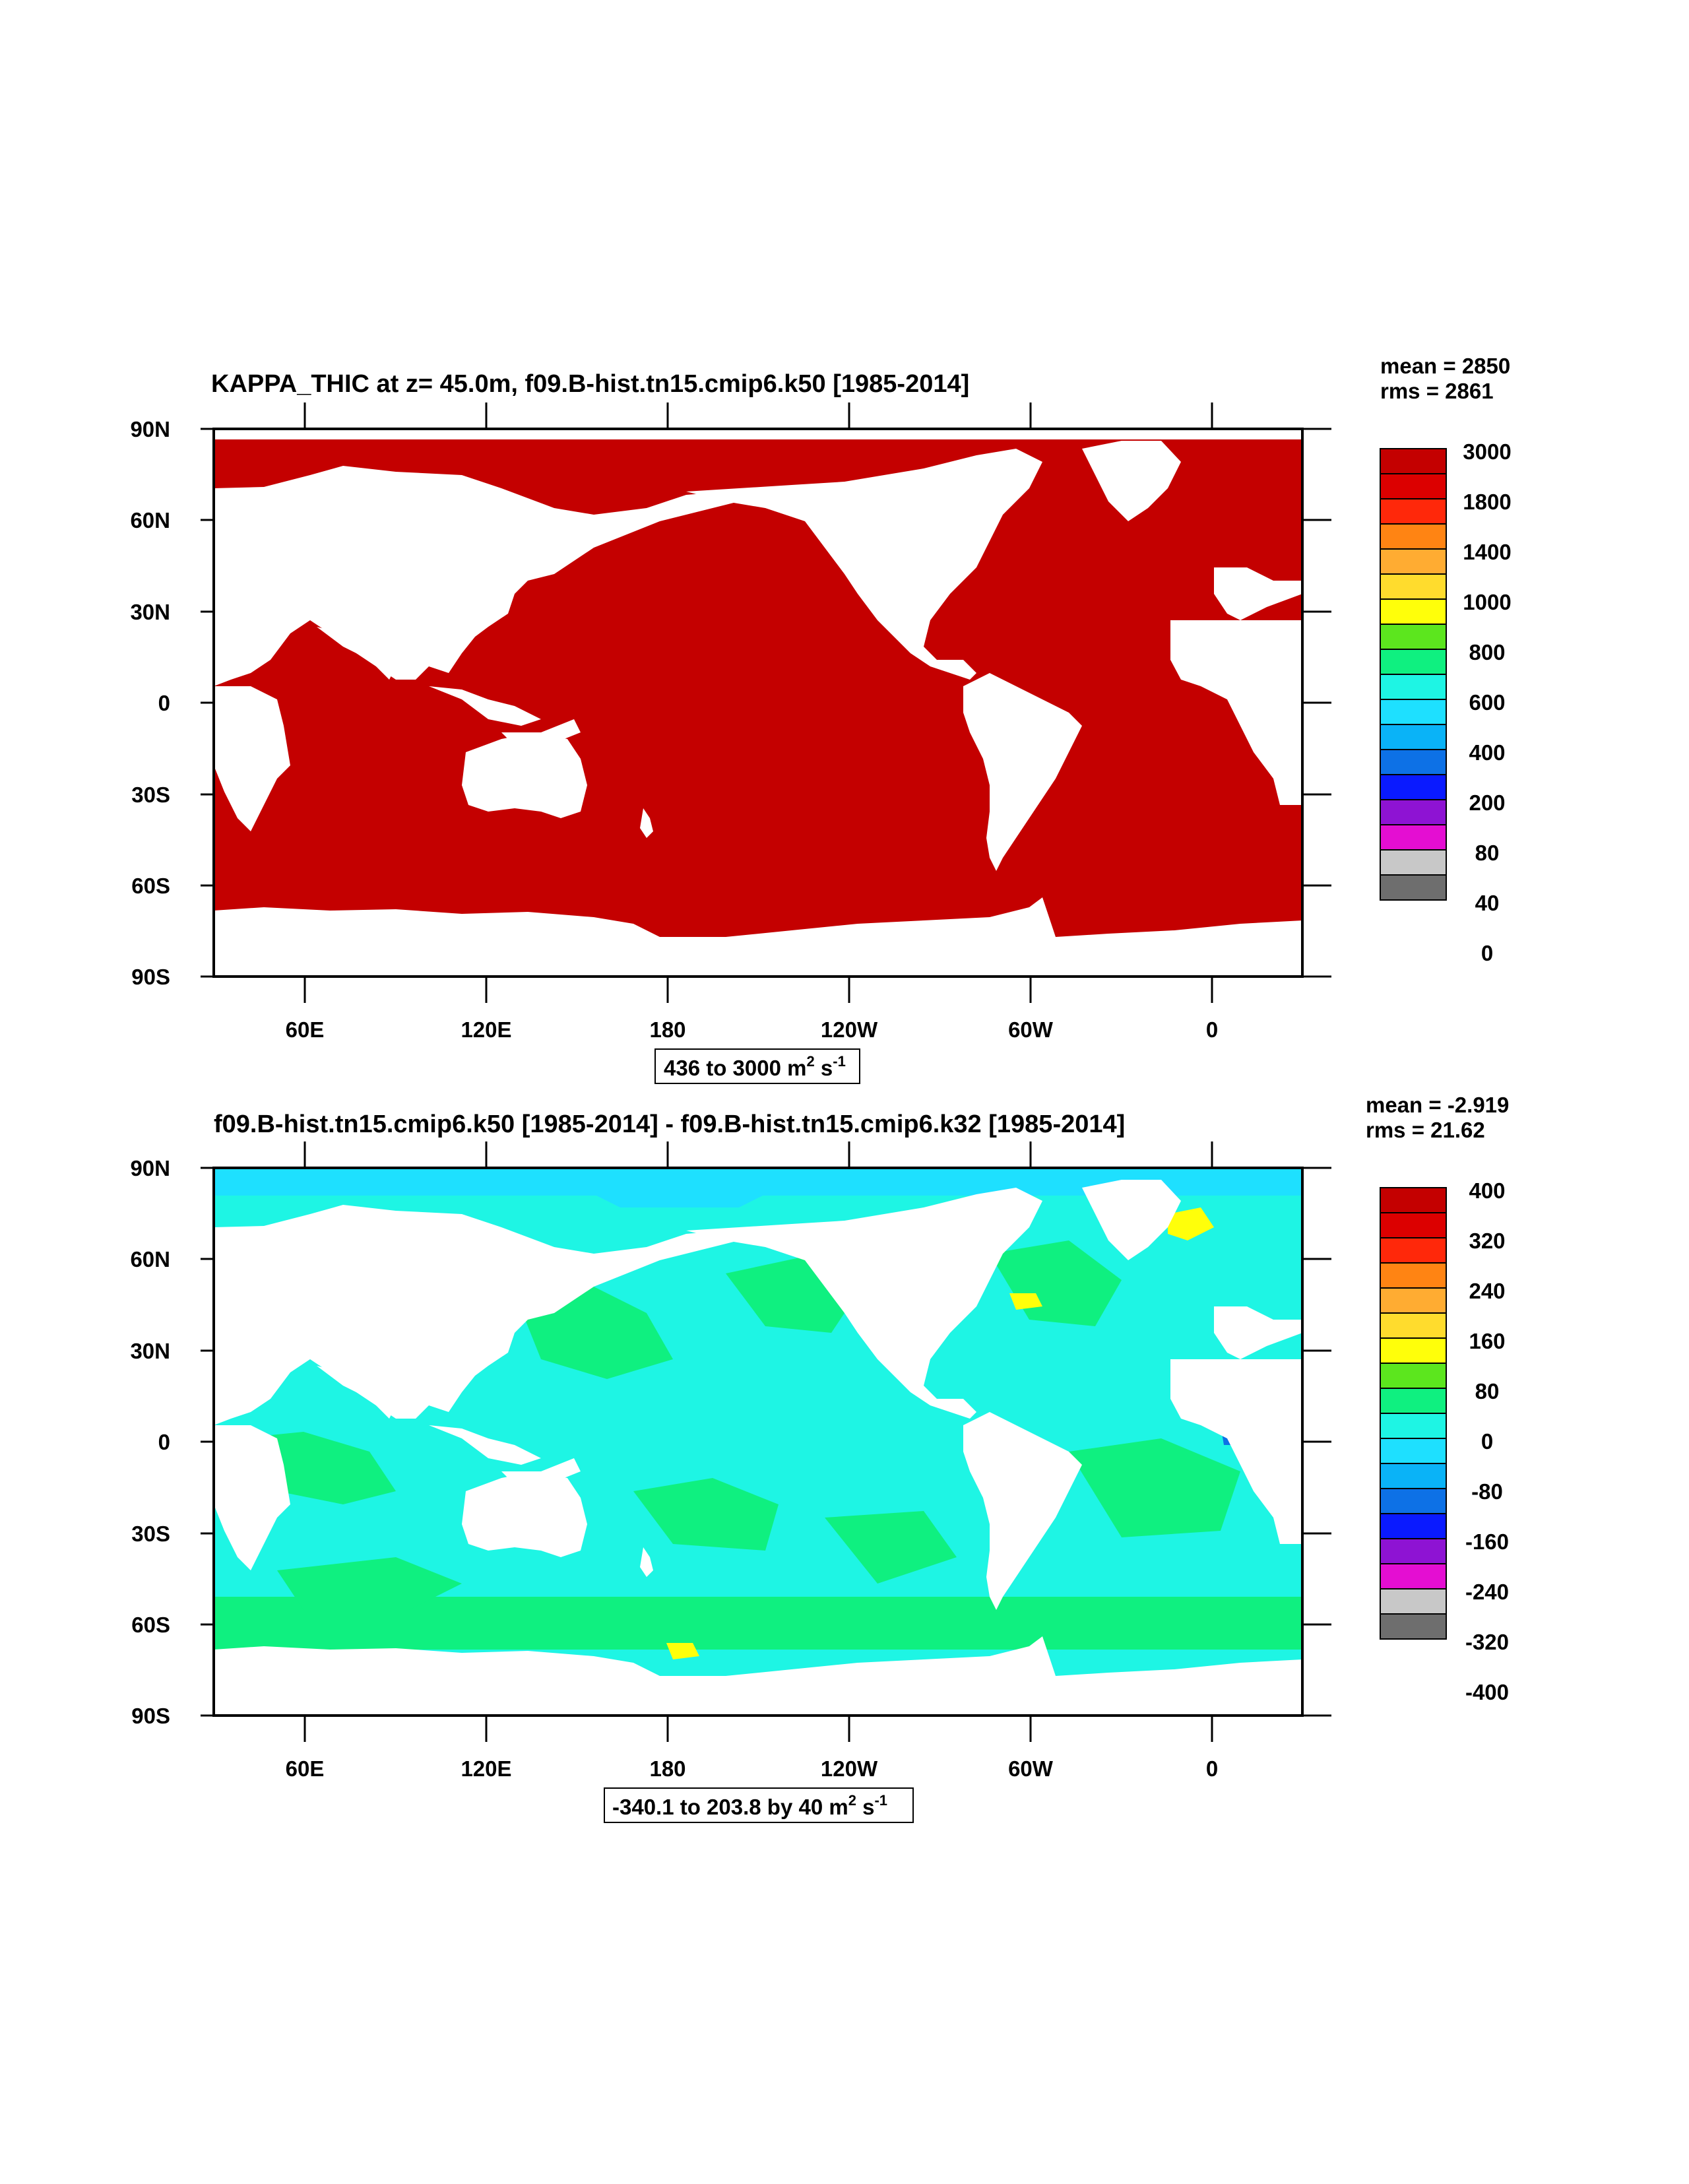 This screenshot has height=2184, width=1689. I want to click on panel-2-lon-labels: 60E 120E 180 120W 60W 0, so click(752, 1768).